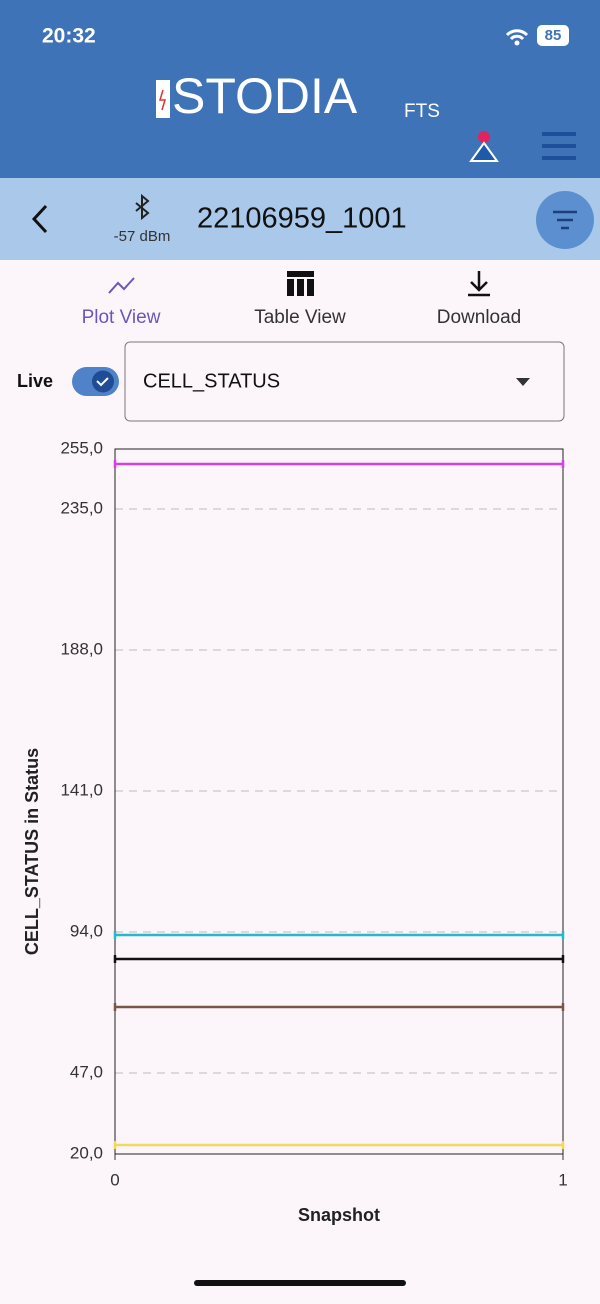 The width and height of the screenshot is (600, 1304). I want to click on logo-mark, so click(163, 99).